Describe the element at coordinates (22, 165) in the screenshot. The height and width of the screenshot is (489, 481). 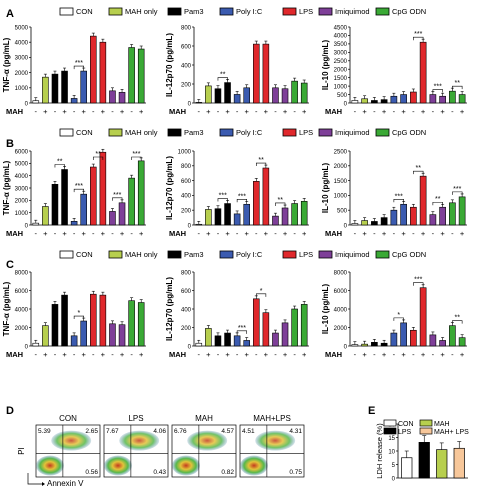
I see `y-tick-label: 5000` at that location.